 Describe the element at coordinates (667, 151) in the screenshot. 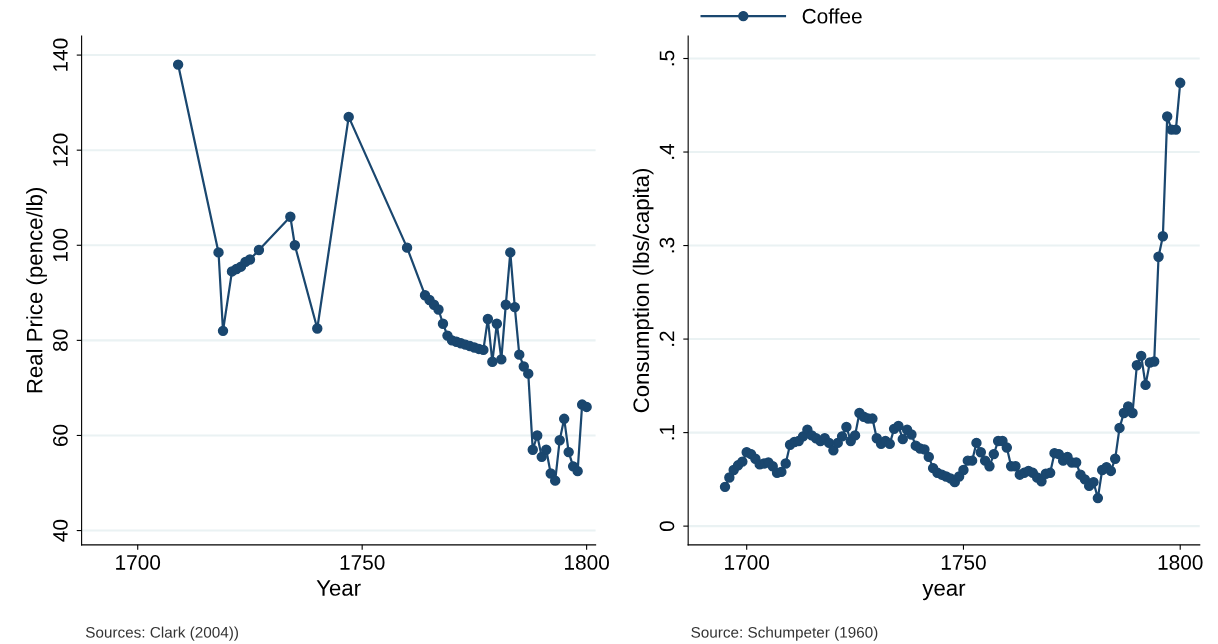

I see `y-tick-label: .4` at that location.